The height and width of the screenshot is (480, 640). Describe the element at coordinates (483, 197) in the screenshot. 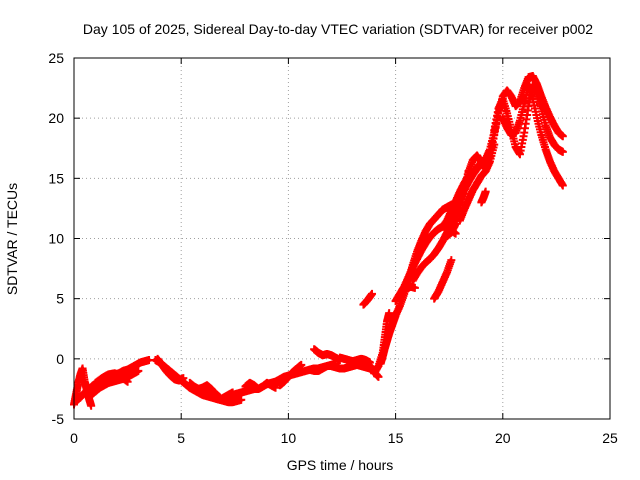

I see `series-arc27` at that location.